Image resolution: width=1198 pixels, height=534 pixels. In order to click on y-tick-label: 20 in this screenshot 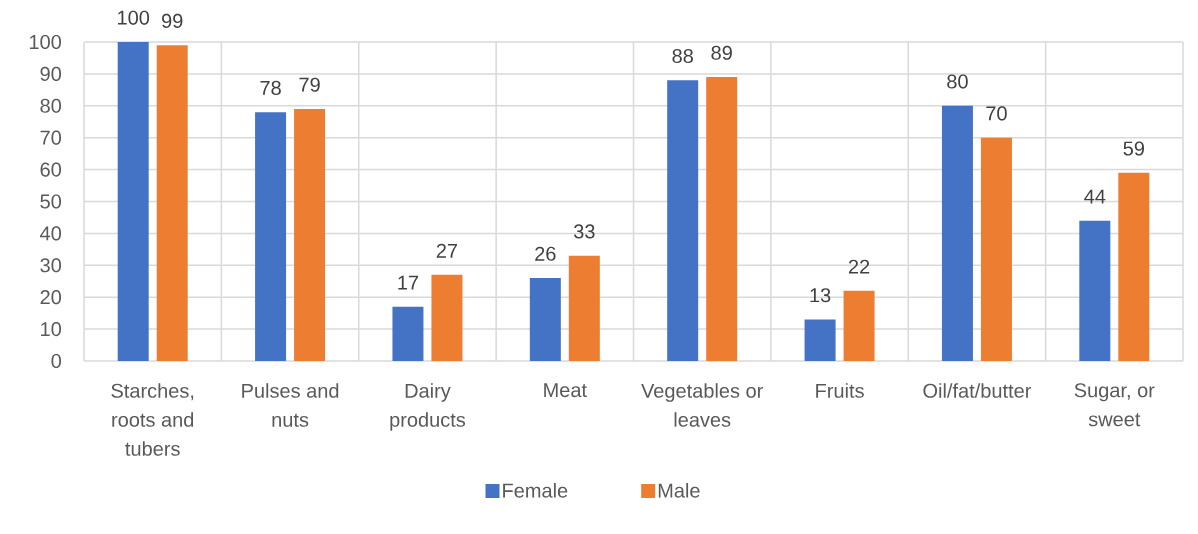, I will do `click(51, 297)`.